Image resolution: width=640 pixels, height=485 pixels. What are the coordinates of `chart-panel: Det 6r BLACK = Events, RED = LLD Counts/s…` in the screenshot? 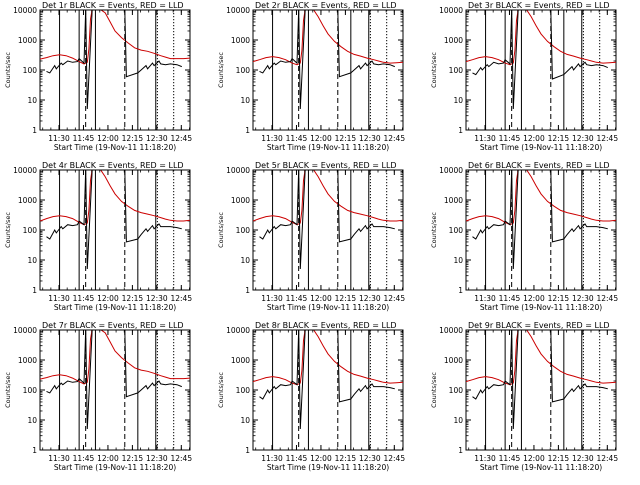 It's located at (524, 236).